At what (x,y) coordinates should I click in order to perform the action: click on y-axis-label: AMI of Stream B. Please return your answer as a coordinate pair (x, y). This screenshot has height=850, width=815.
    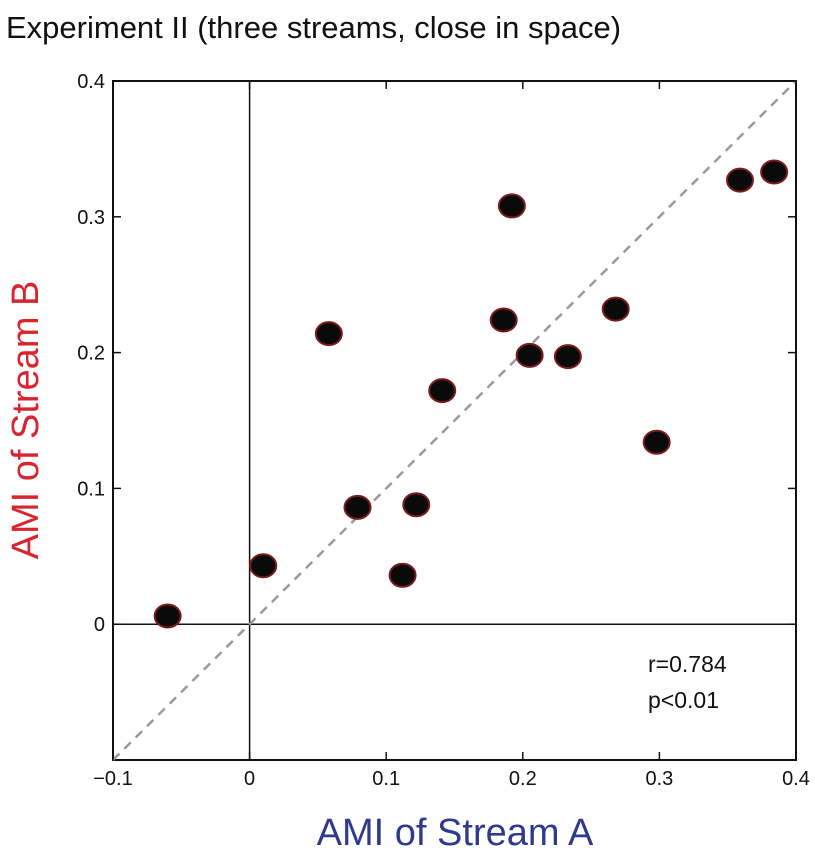
    Looking at the image, I should click on (26, 420).